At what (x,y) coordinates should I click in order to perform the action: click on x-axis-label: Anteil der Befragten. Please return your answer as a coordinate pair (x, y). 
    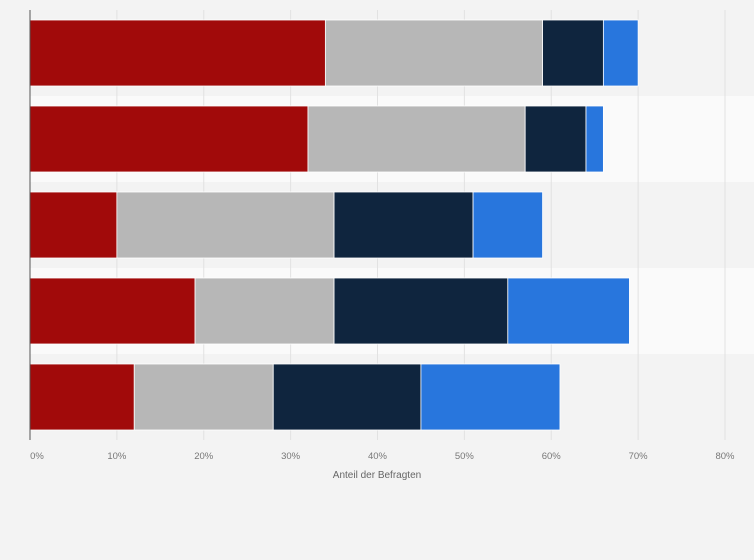
    Looking at the image, I should click on (377, 475).